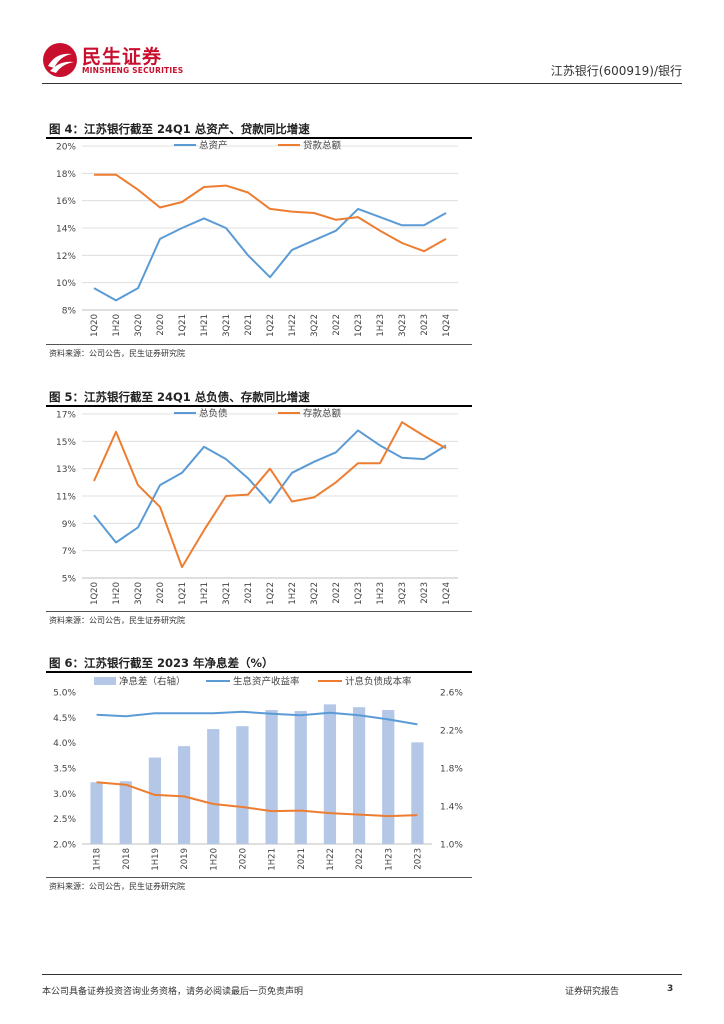  What do you see at coordinates (117, 353) in the screenshot?
I see `figure-4-source: 资料来源：公司公告，民生证券研究院` at bounding box center [117, 353].